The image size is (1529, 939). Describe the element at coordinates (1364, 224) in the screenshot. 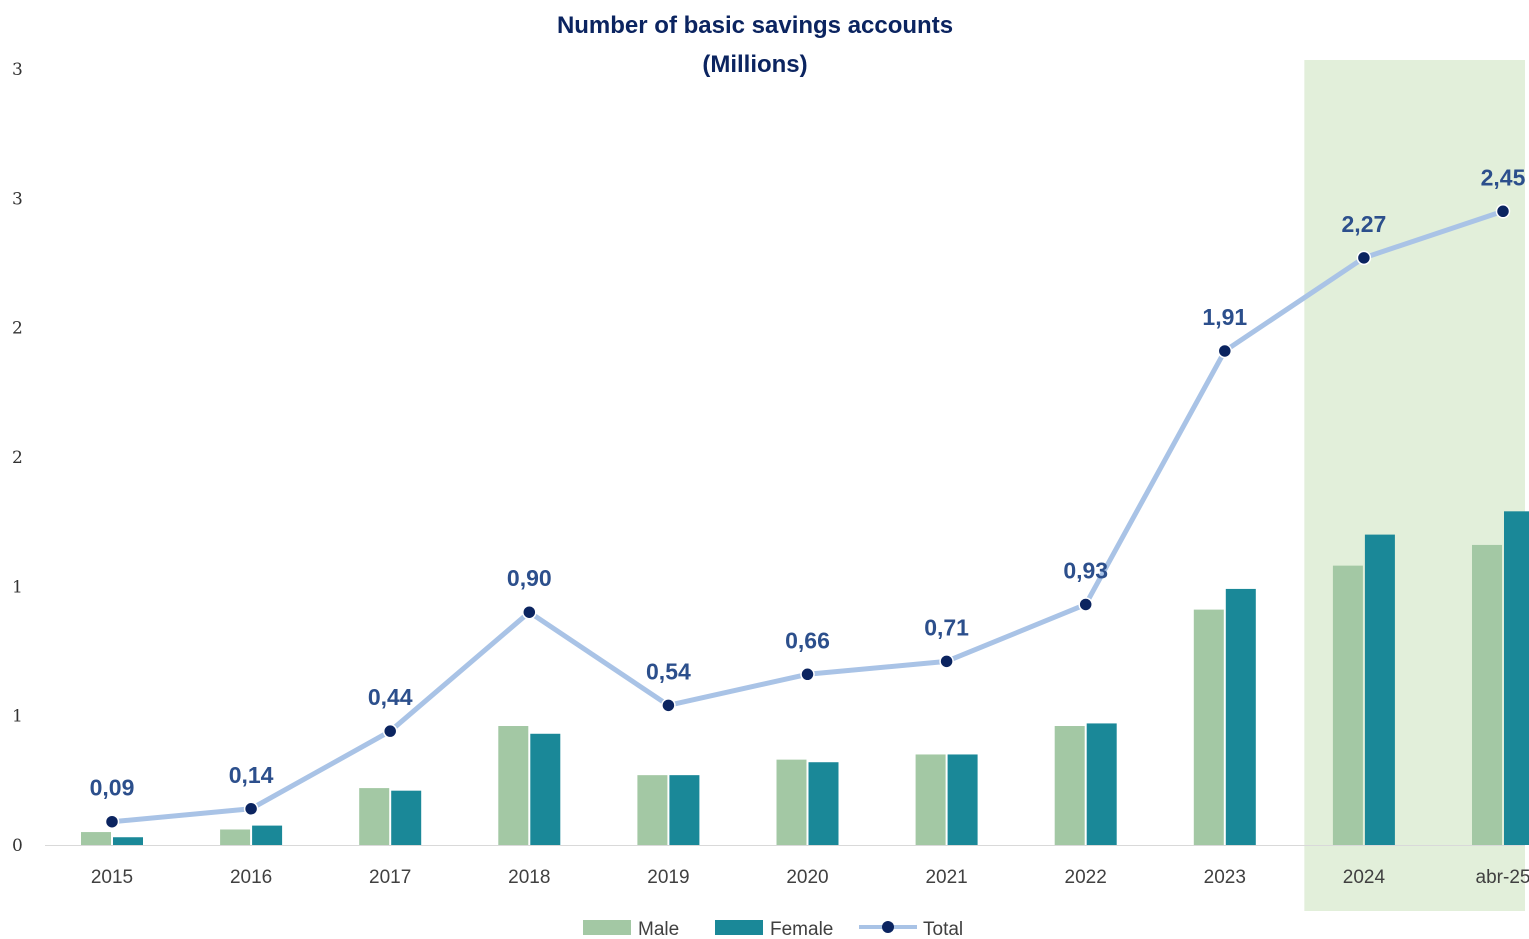

I see `data-label-total: 2,27` at that location.